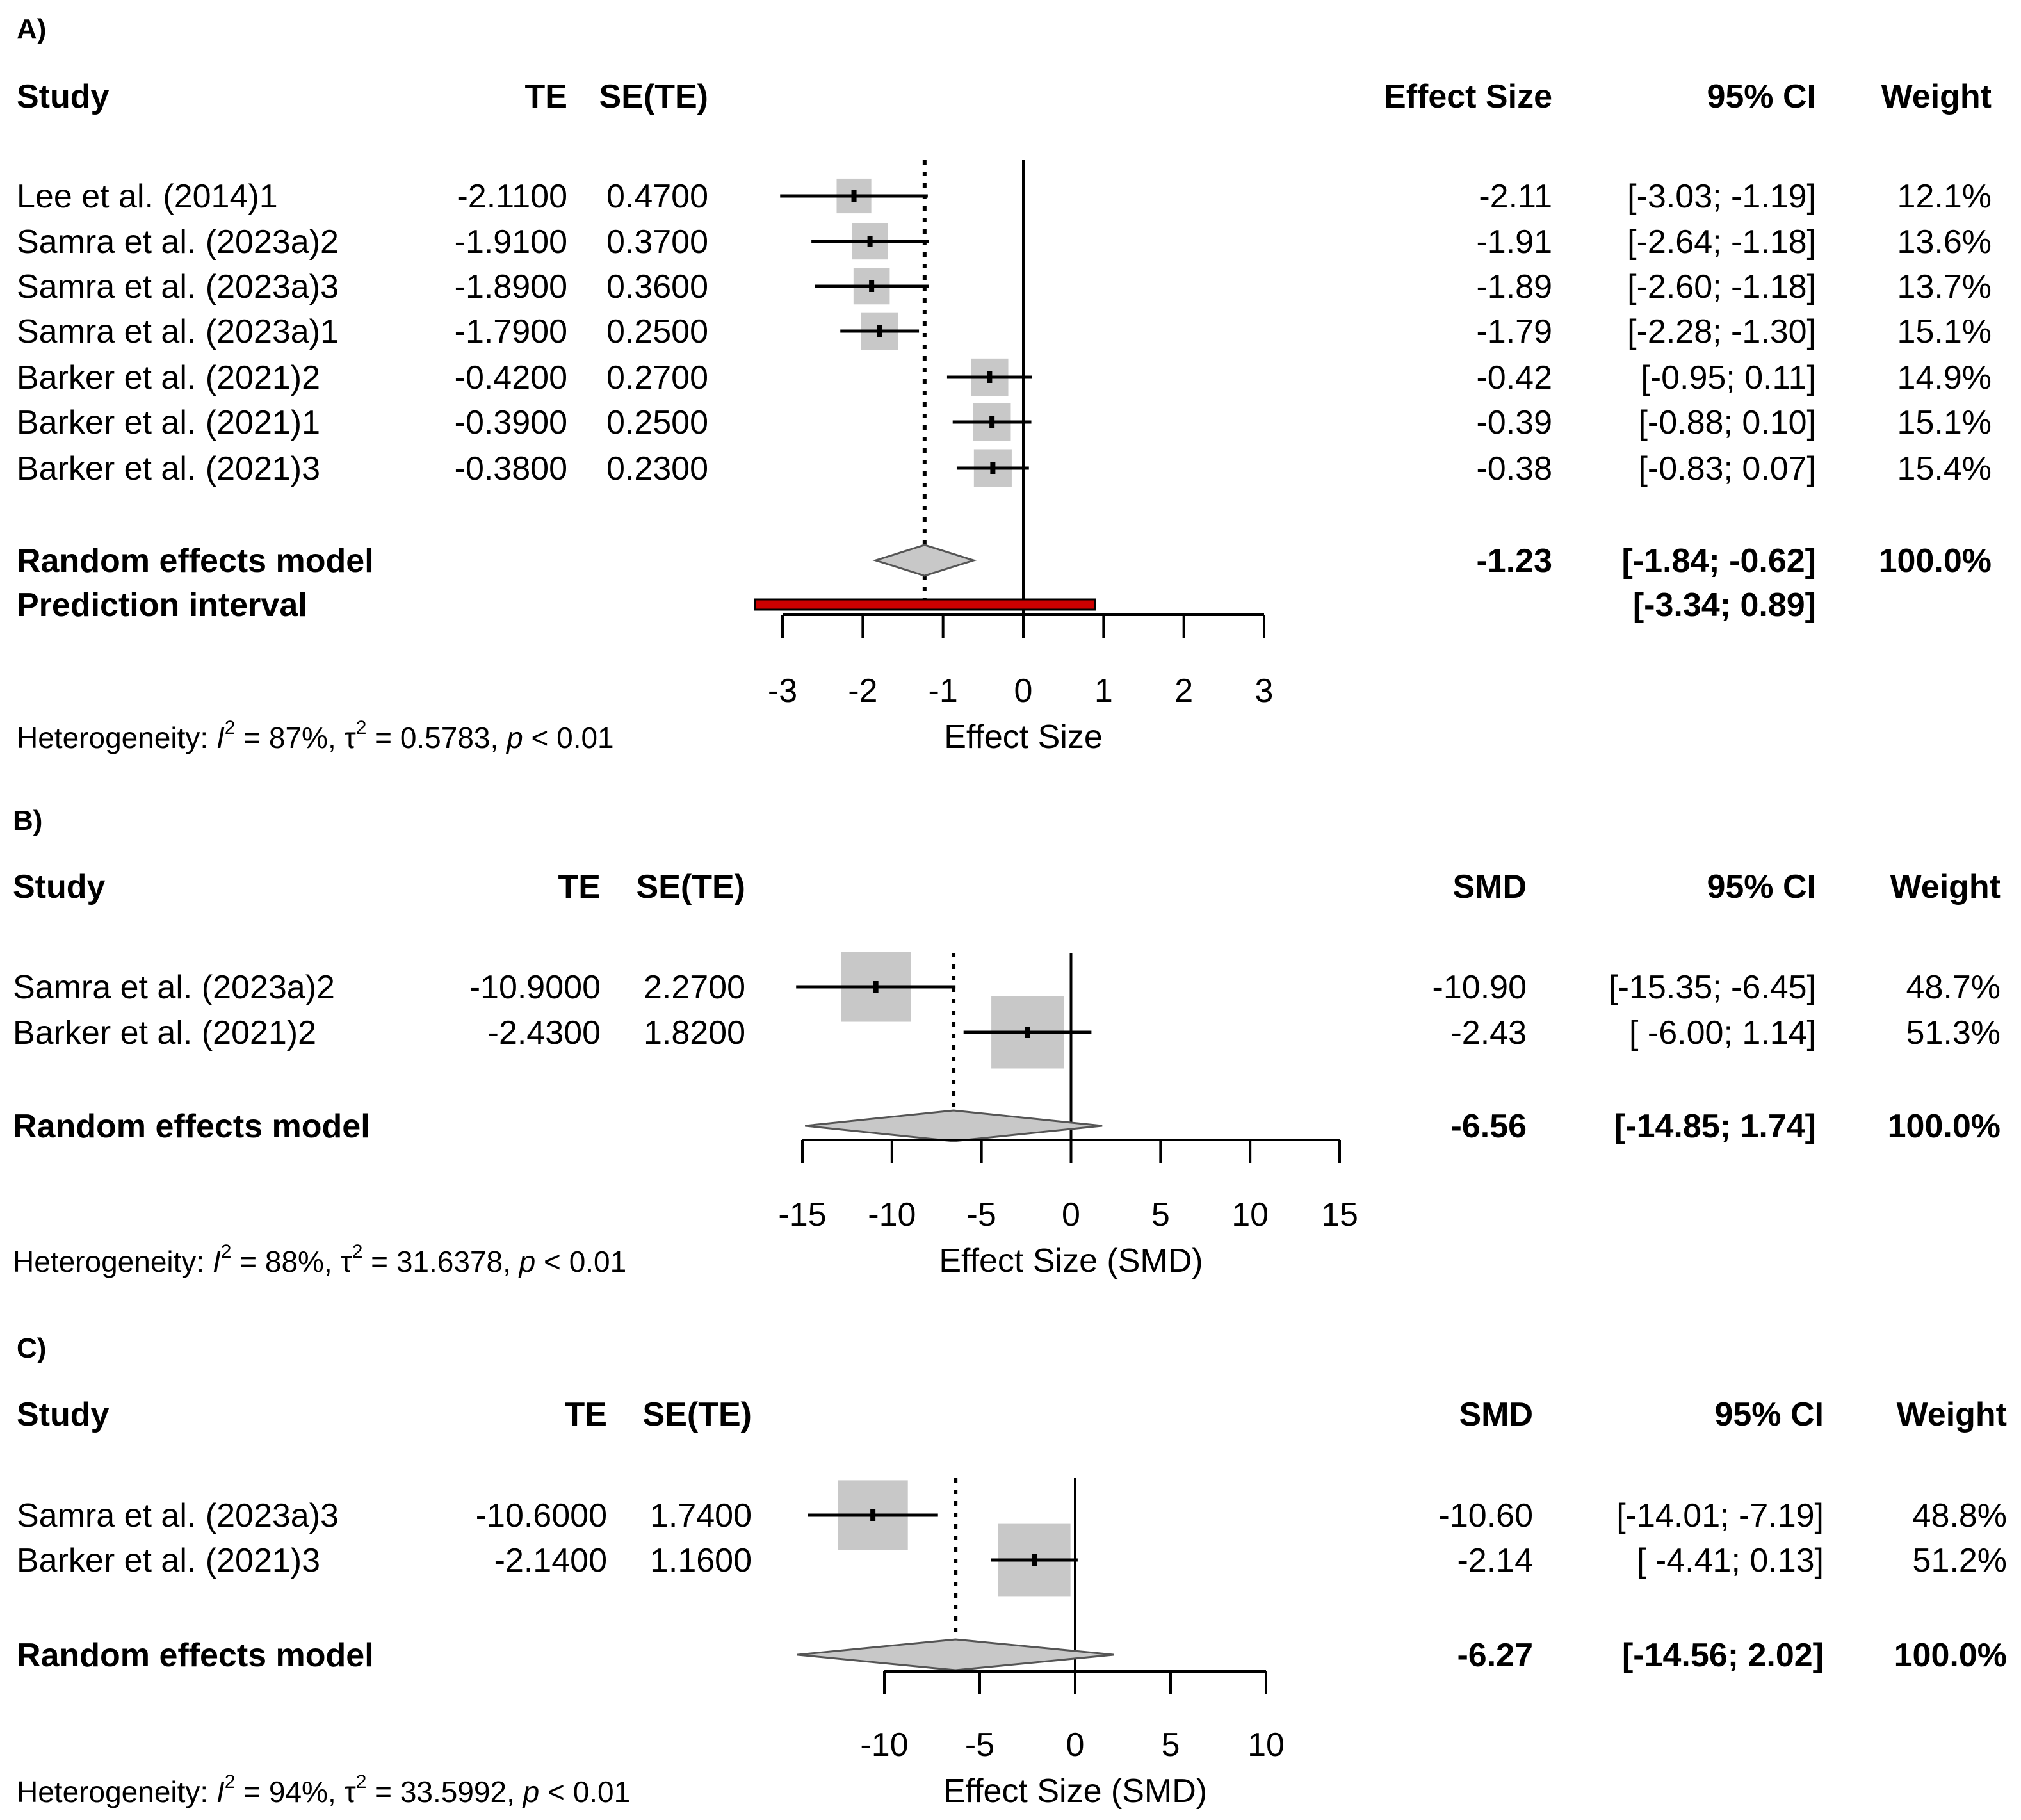 The width and height of the screenshot is (2021, 1820). I want to click on study-name: Samra et al. (2023a)1, so click(178, 331).